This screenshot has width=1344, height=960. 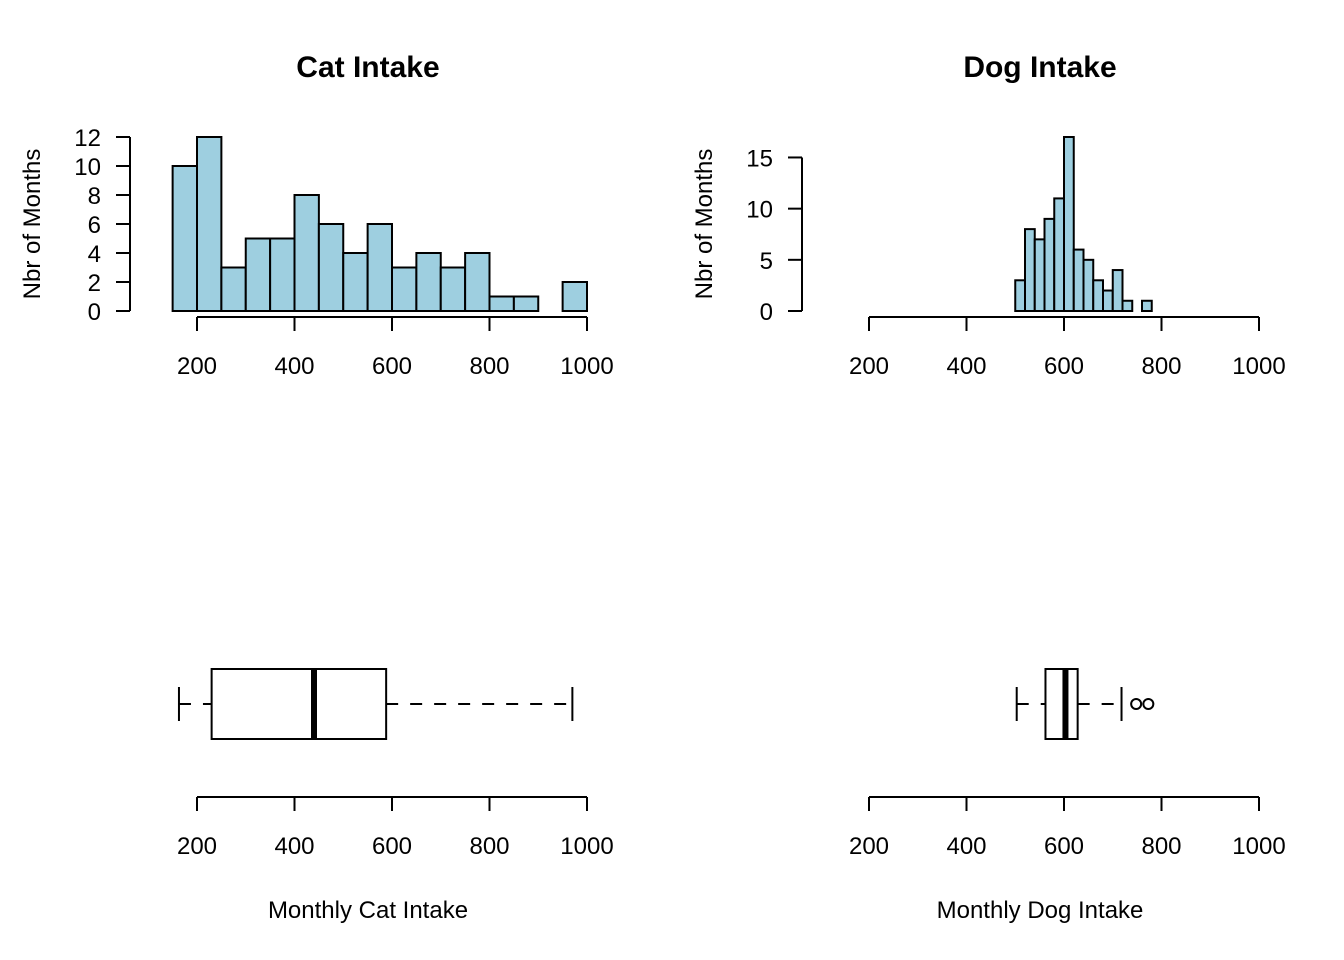 What do you see at coordinates (489, 846) in the screenshot?
I see `cat-boxplot-x-tick-label: 800` at bounding box center [489, 846].